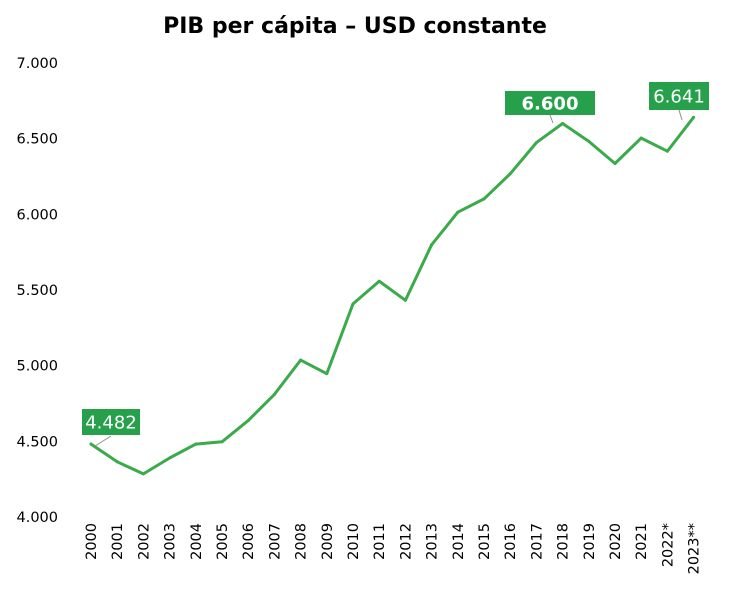 This screenshot has width=732, height=596. I want to click on x-tick-label: 2000, so click(92, 541).